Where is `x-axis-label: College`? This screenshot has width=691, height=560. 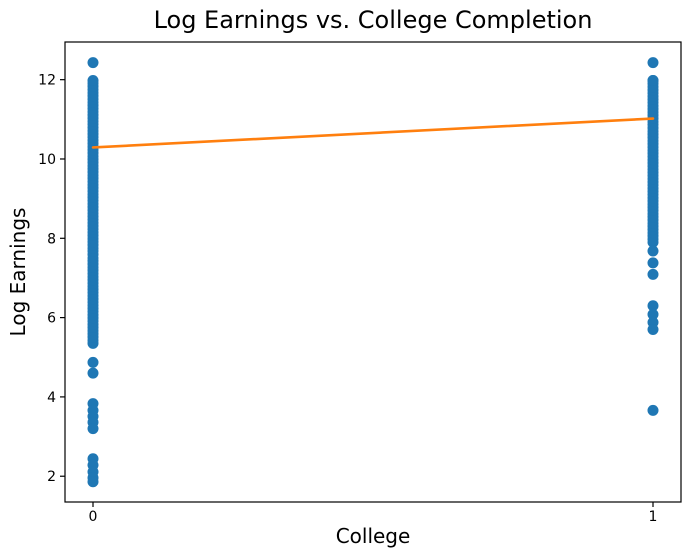 x-axis-label: College is located at coordinates (373, 536).